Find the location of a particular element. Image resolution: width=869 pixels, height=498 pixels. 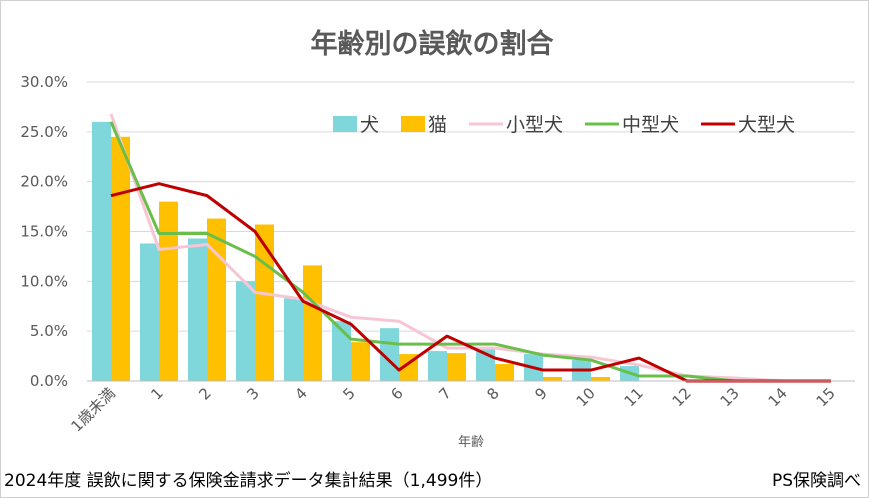

legend-label-猫: 猫 is located at coordinates (437, 125).